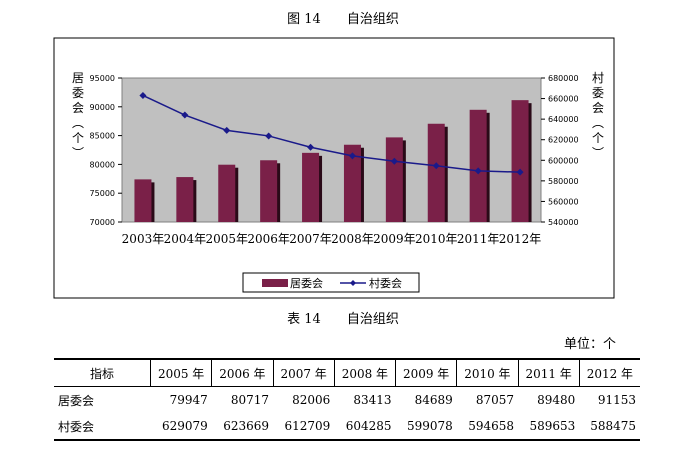  I want to click on table-cell: 居委会, so click(76, 400).